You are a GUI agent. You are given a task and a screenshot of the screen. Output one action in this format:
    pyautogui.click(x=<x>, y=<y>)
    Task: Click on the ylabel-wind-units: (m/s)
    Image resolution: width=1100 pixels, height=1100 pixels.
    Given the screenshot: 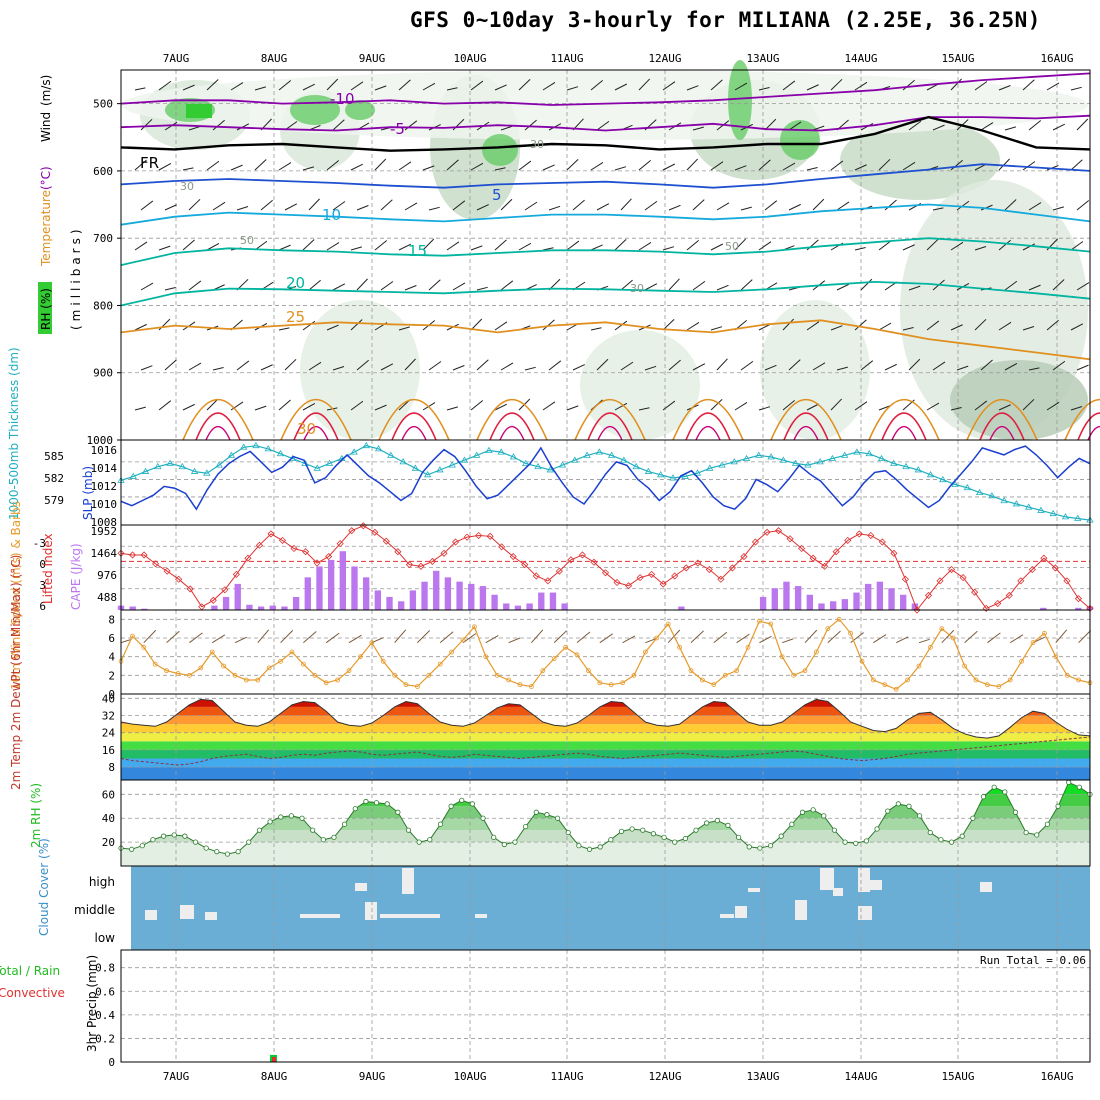 What is the action you would take?
    pyautogui.click(x=46, y=90)
    